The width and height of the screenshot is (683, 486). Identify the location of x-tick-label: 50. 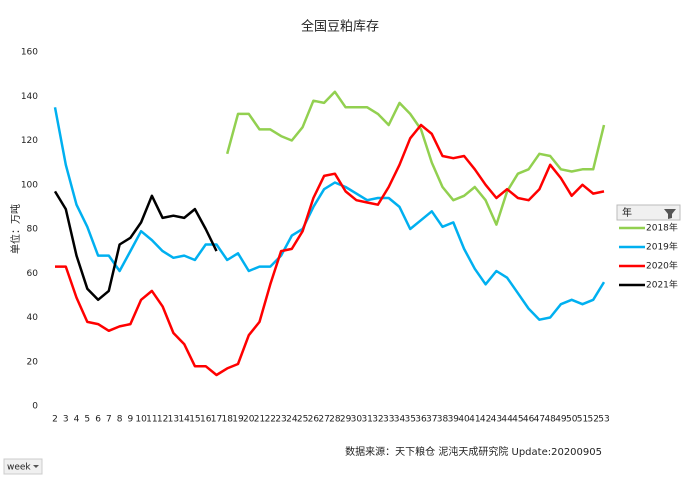
(572, 420).